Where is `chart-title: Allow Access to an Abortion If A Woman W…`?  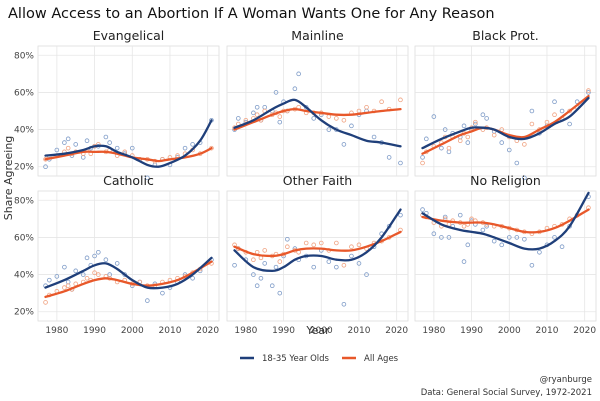 chart-title: Allow Access to an Abortion If A Woman W… is located at coordinates (251, 14).